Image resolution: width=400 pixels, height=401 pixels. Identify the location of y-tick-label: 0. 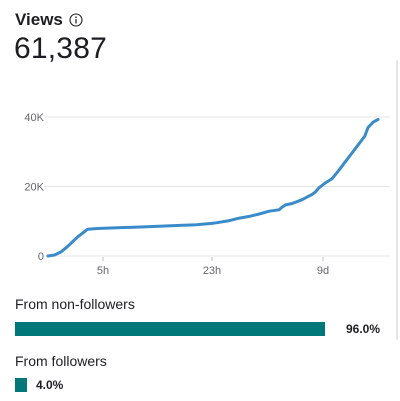
(41, 257).